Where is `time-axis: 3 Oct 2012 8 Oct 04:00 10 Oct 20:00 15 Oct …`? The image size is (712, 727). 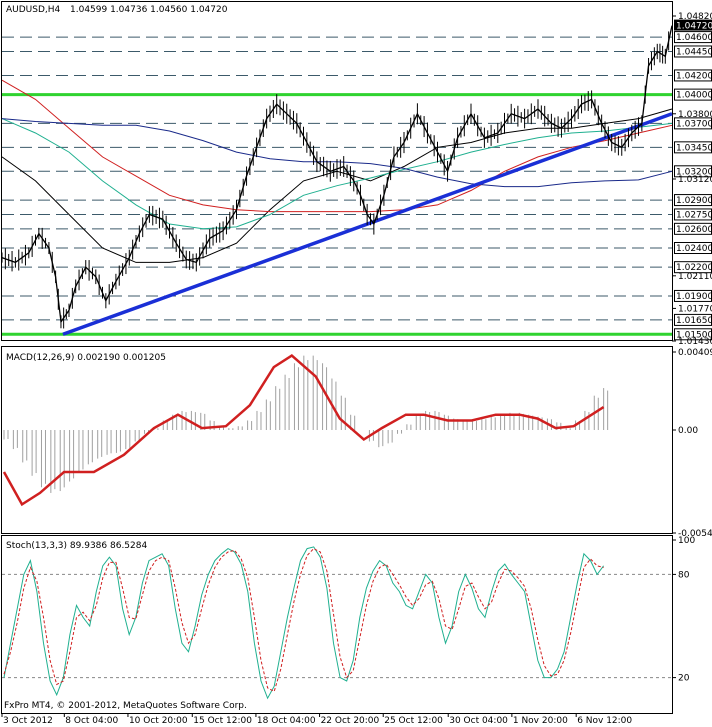 time-axis: 3 Oct 2012 8 Oct 04:00 10 Oct 20:00 15 Oct … is located at coordinates (316, 719).